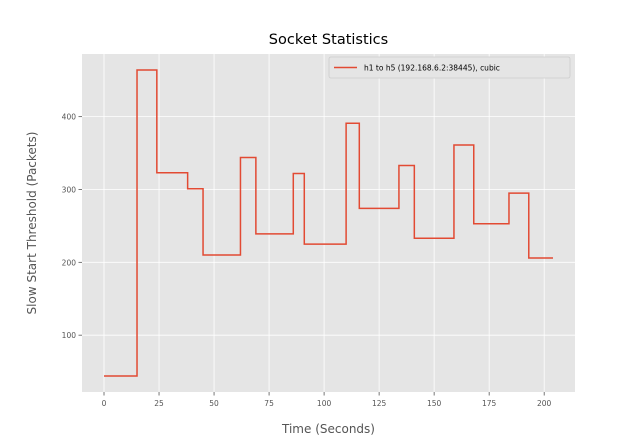 The image size is (640, 440). What do you see at coordinates (432, 68) in the screenshot?
I see `legend-label: h1 to h5 (192.168.6.2:38445), cubic` at bounding box center [432, 68].